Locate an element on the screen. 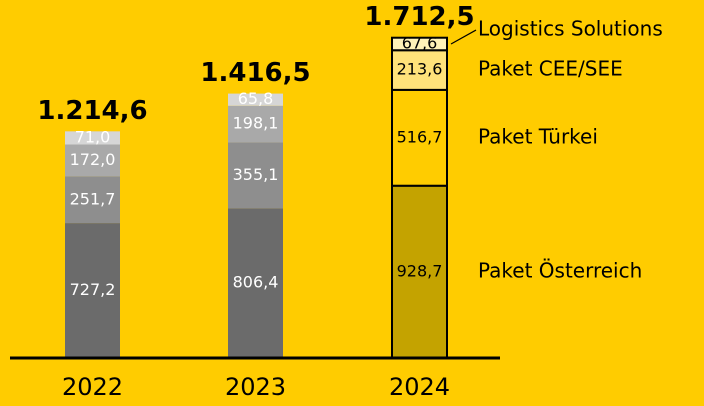  value-label: 198,1 is located at coordinates (256, 123).